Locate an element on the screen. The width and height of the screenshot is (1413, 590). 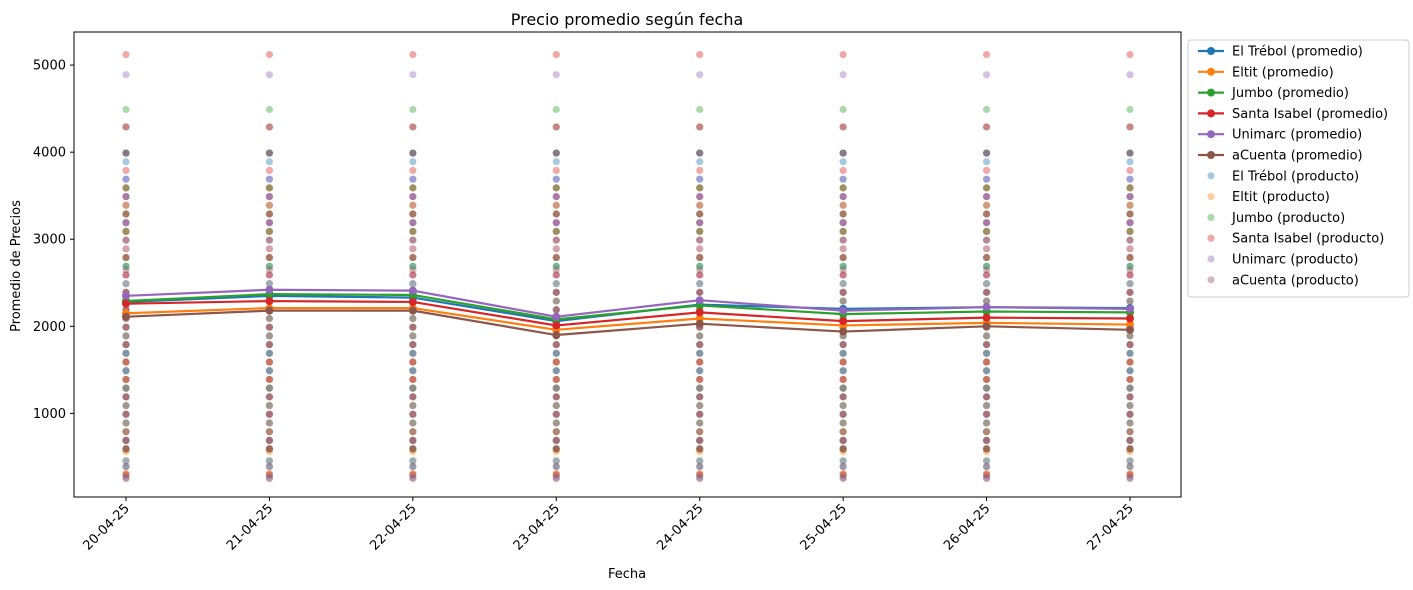
legend-entry: Unimarc (producto) is located at coordinates (1295, 260).